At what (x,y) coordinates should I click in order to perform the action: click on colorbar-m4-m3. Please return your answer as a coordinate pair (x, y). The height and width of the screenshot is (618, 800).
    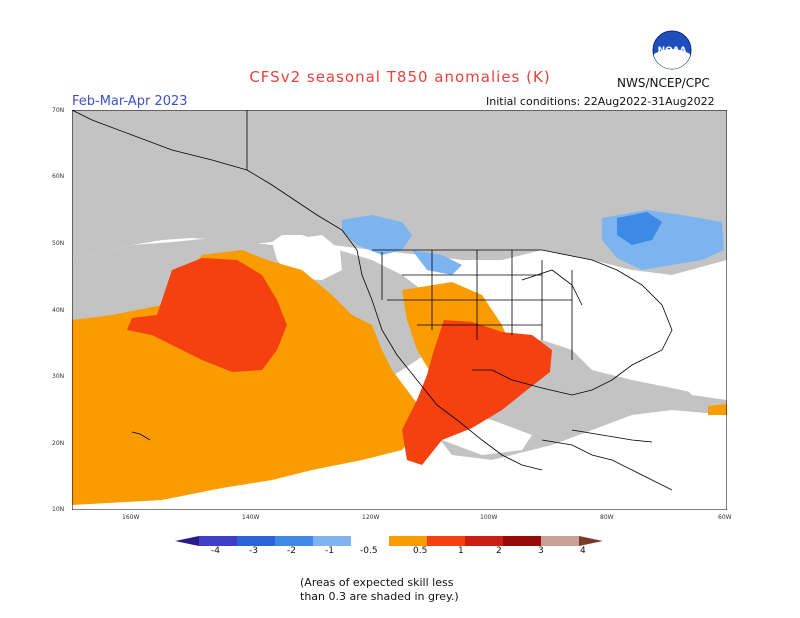
    Looking at the image, I should click on (218, 541).